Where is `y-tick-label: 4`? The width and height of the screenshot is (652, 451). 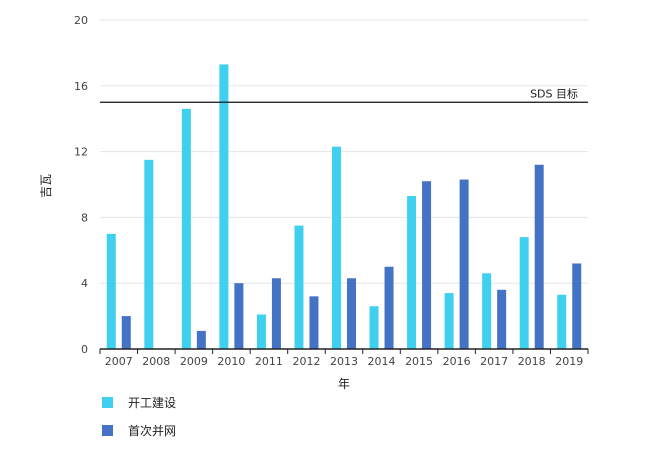 y-tick-label: 4 is located at coordinates (84, 283).